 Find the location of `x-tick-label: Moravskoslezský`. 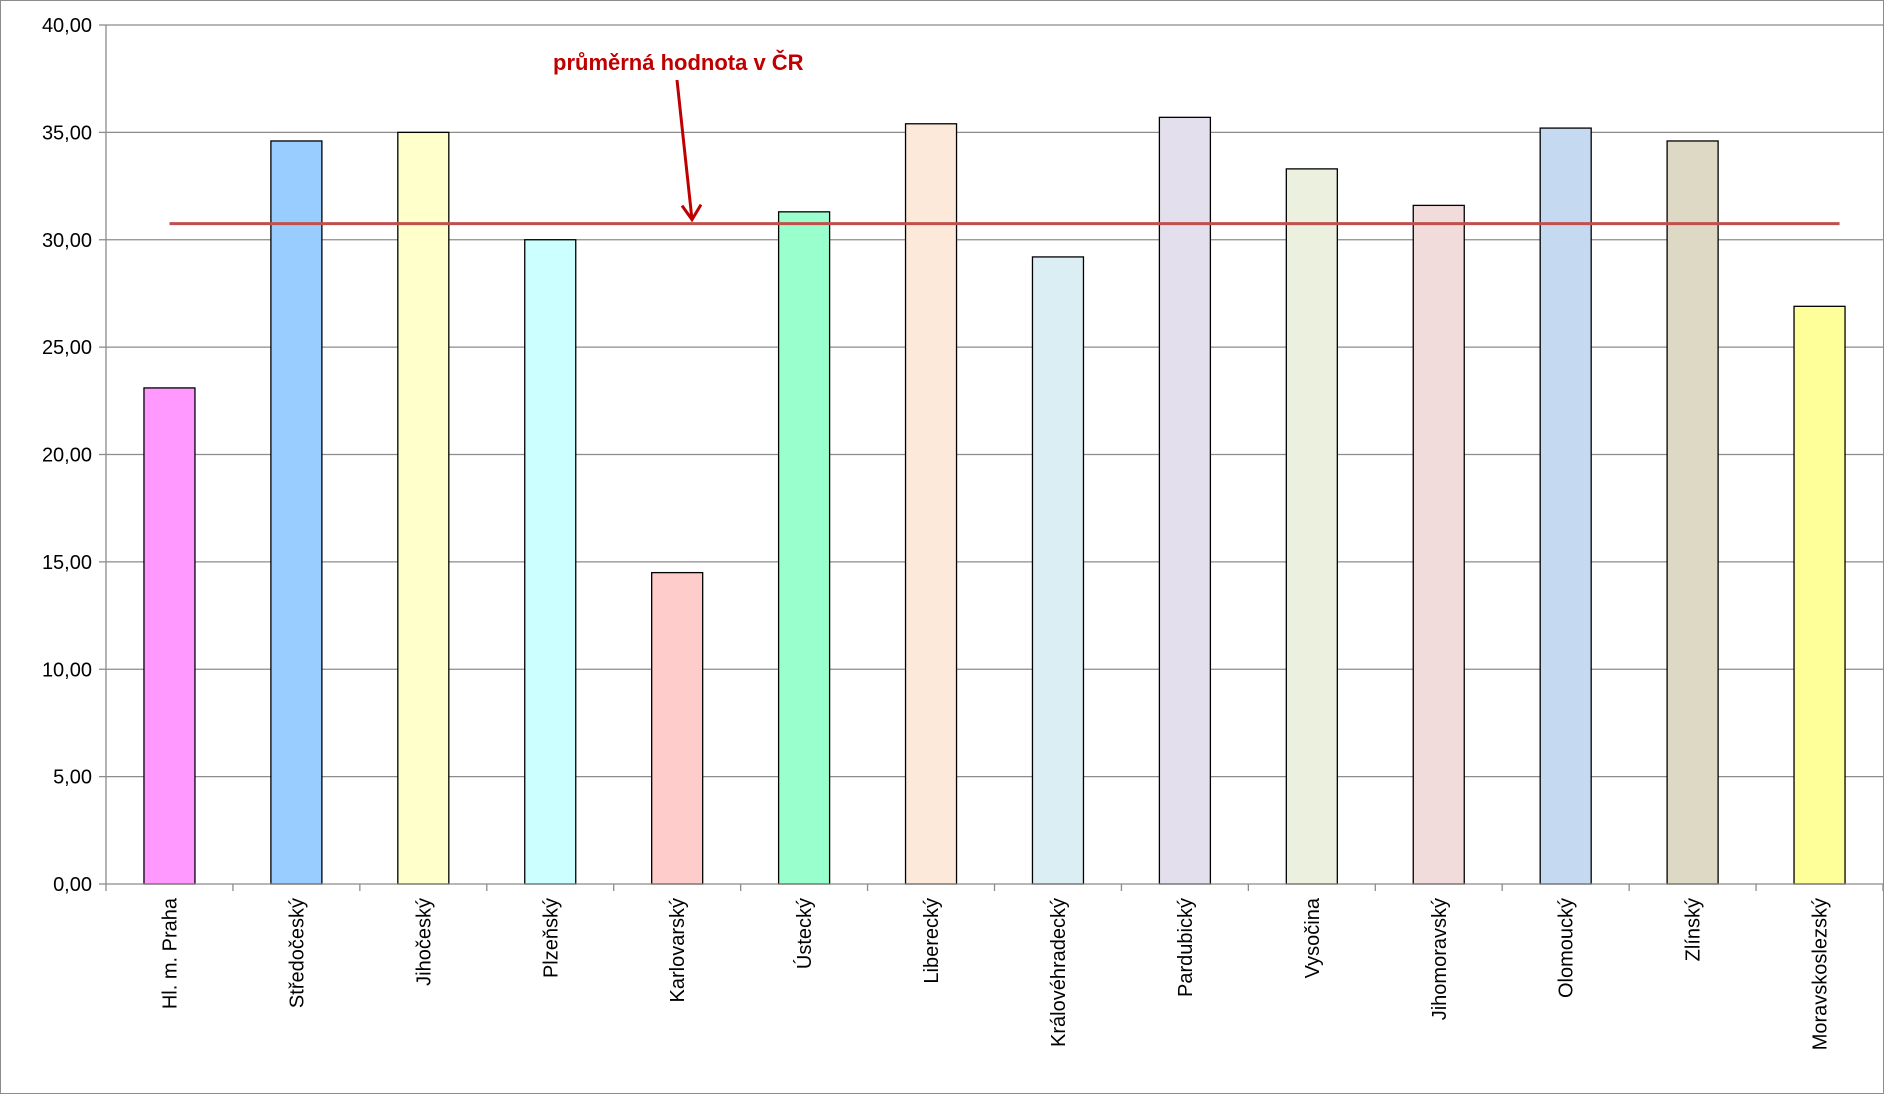

x-tick-label: Moravskoslezský is located at coordinates (1821, 974).